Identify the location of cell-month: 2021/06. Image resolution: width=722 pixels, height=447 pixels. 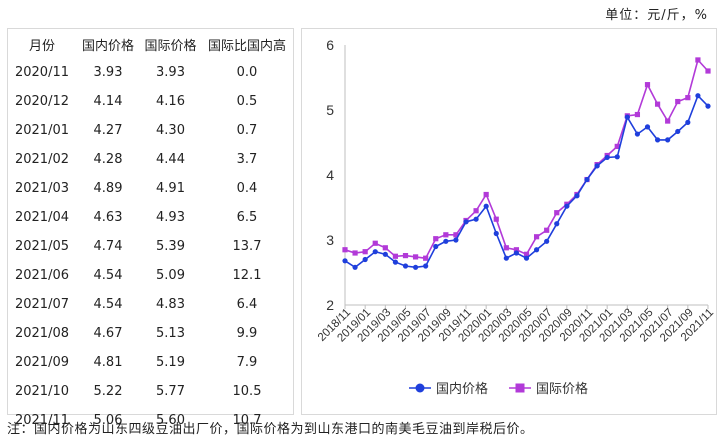
(41, 275).